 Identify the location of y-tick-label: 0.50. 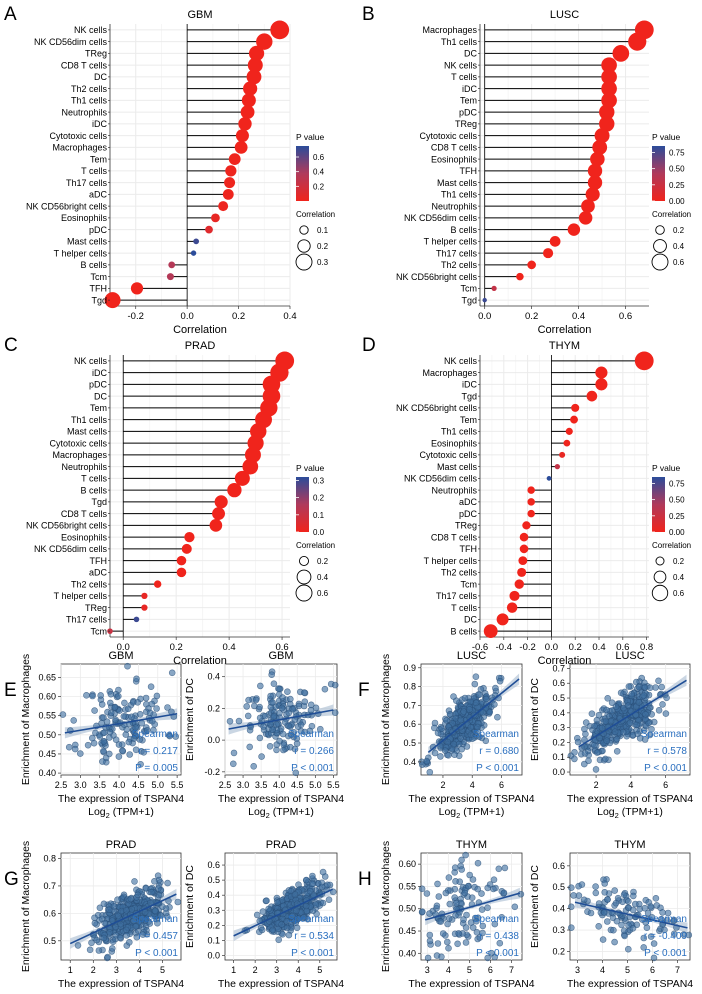
(47, 735).